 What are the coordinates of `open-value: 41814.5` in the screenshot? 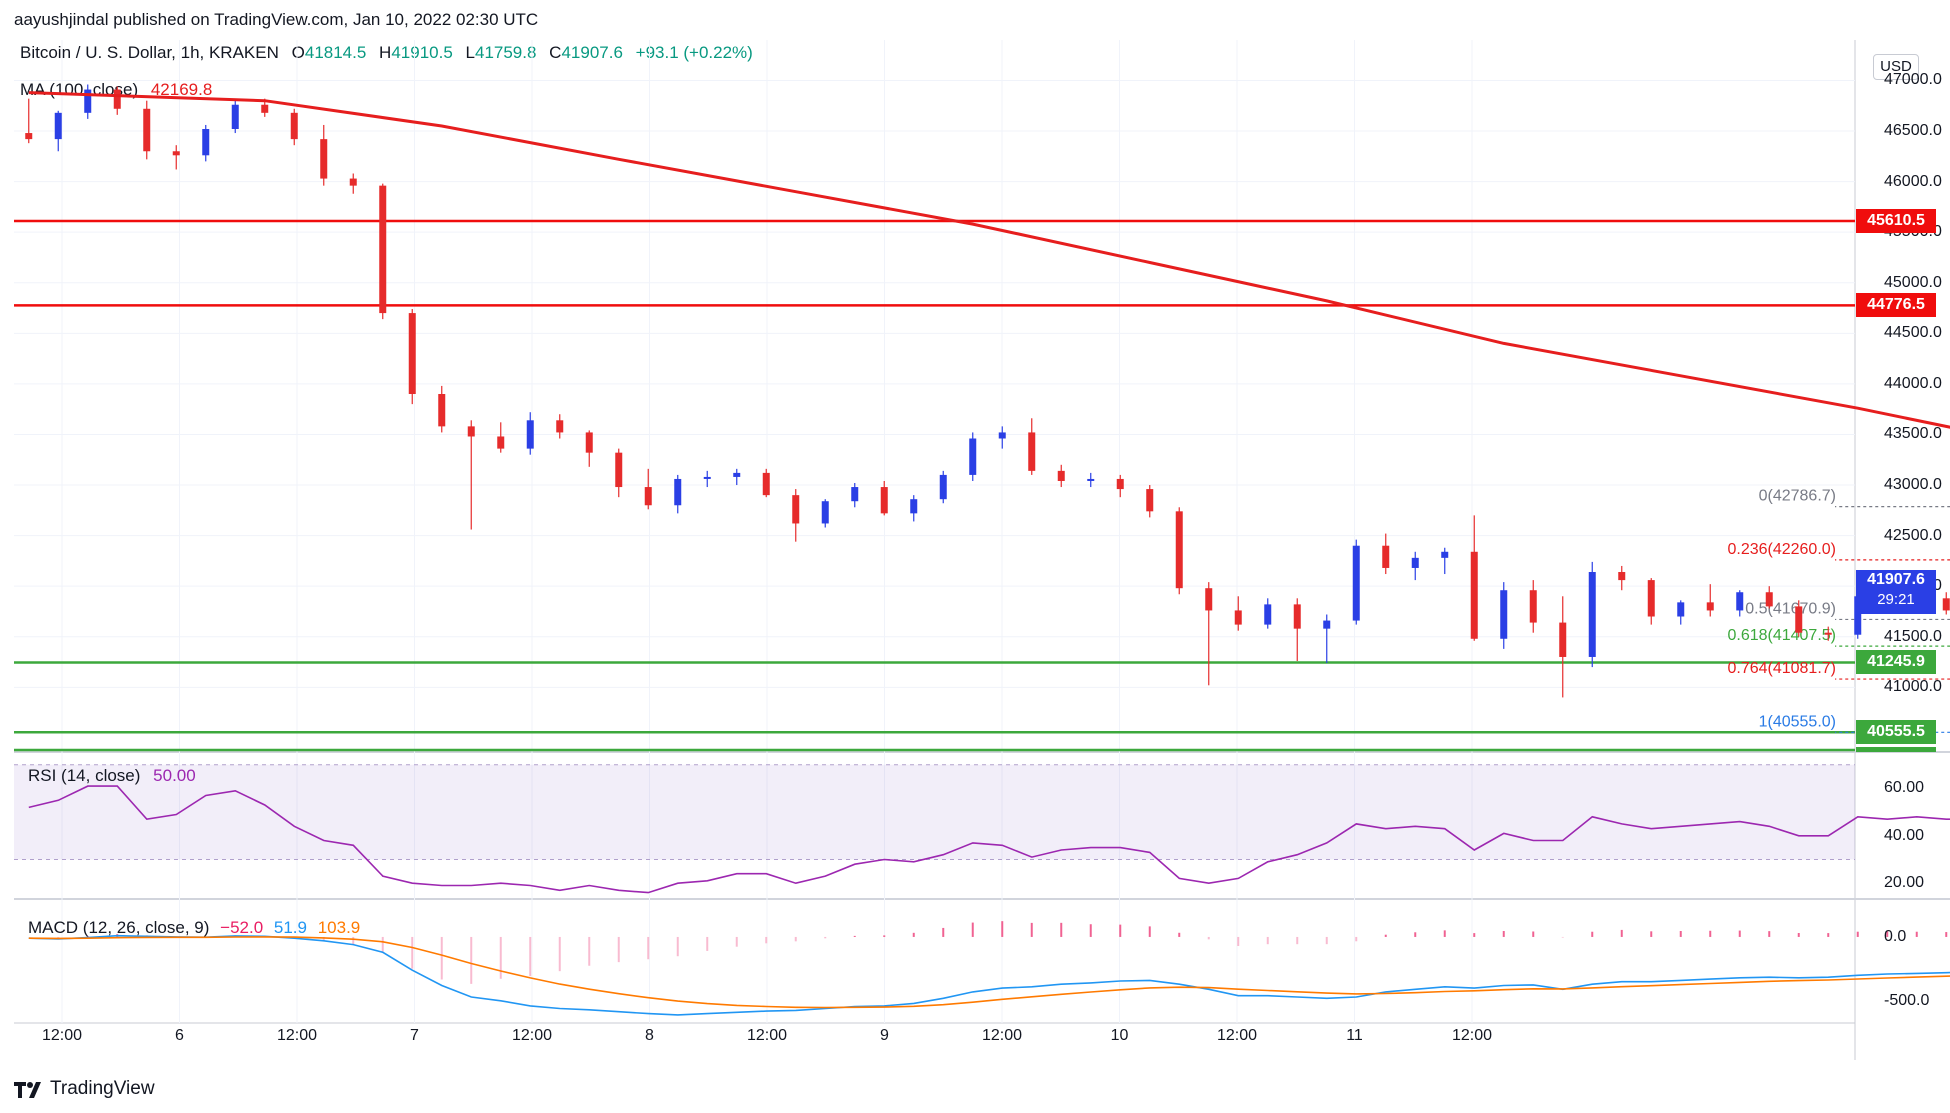 It's located at (335, 52).